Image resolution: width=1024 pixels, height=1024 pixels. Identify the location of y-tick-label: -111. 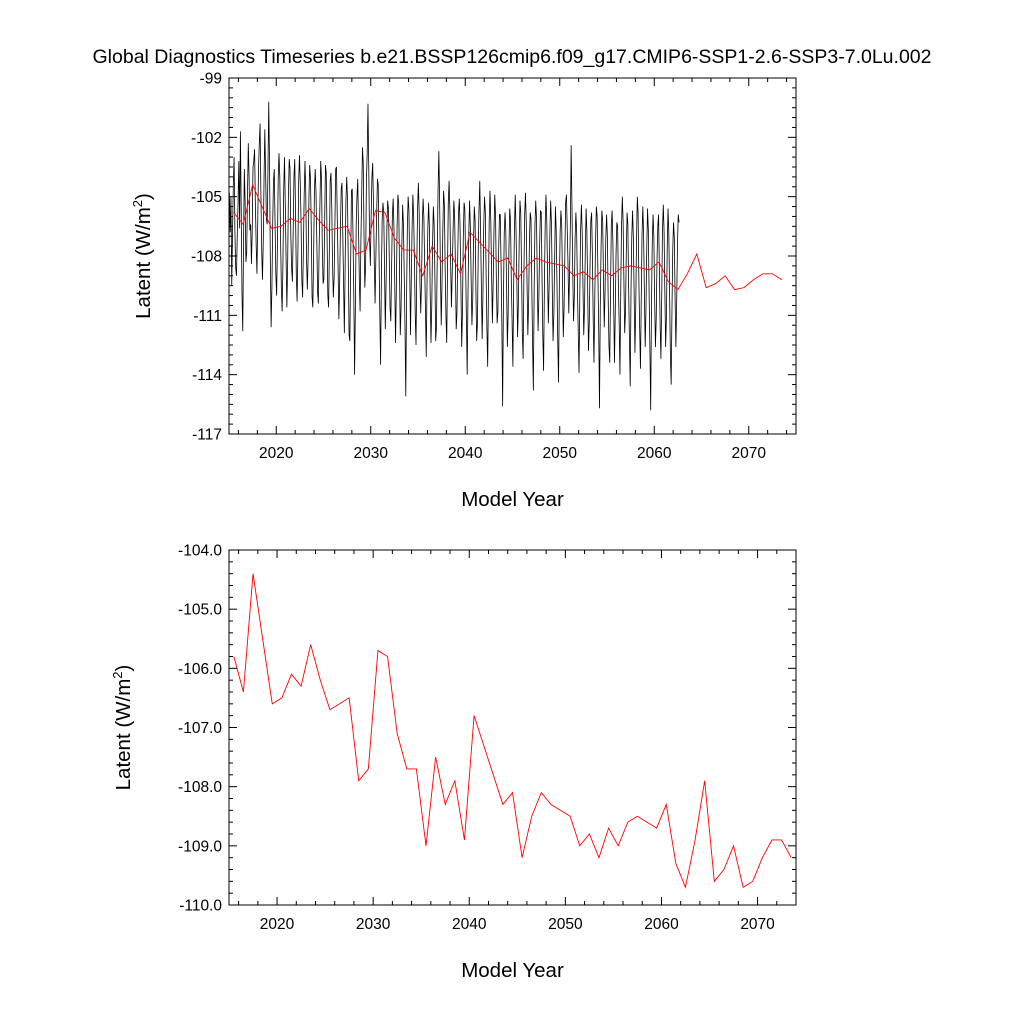
(207, 316).